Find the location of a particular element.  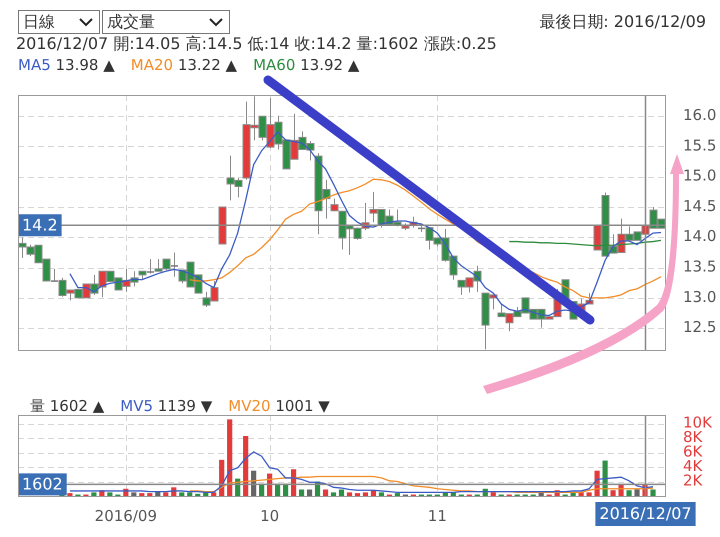

text: 最後日期: 2016/12/09 is located at coordinates (622, 22).